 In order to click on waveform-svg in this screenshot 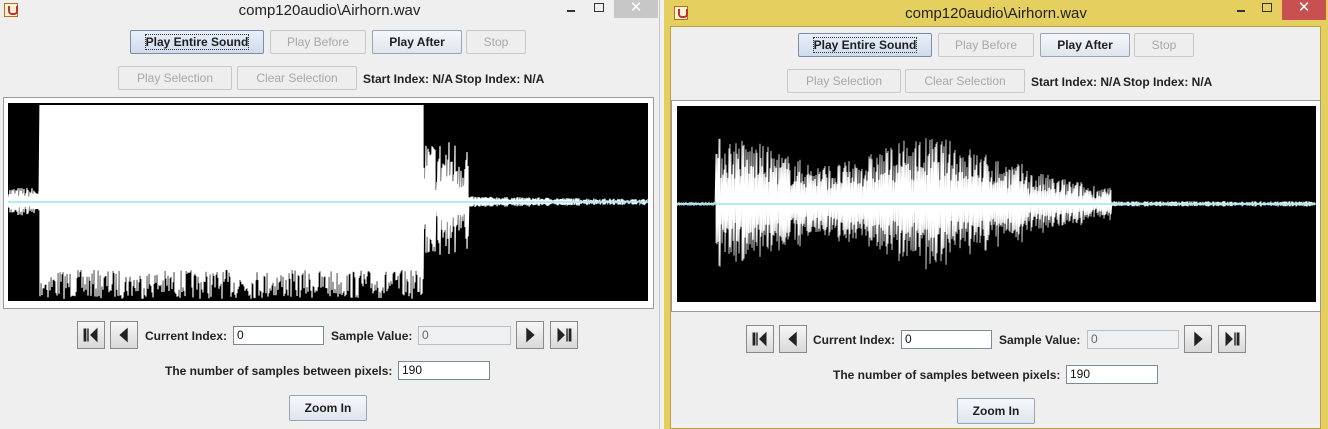, I will do `click(996, 204)`.